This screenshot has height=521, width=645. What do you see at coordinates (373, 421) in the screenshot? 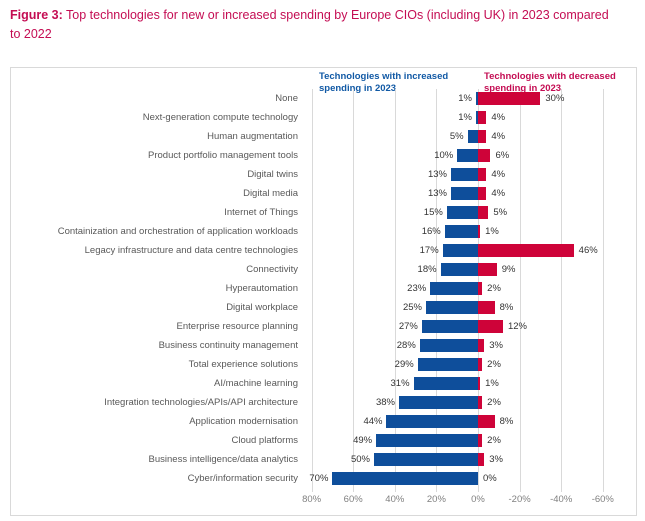
I see `increased-value-label: 44%` at bounding box center [373, 421].